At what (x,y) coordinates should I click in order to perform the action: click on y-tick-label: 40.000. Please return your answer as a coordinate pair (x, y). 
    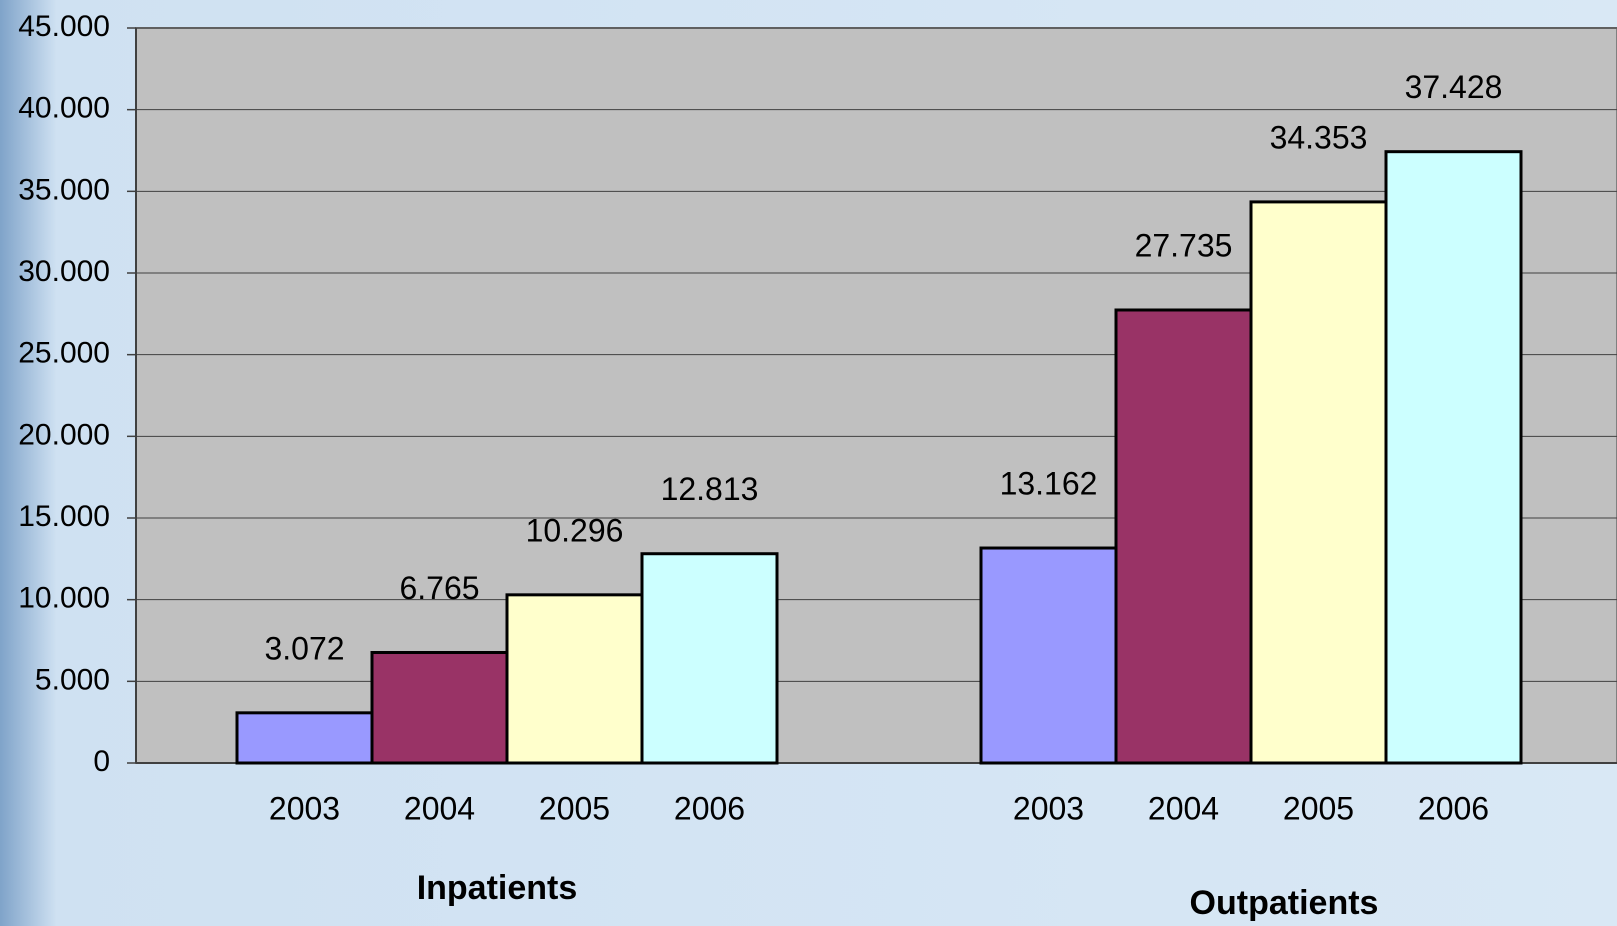
    Looking at the image, I should click on (64, 108).